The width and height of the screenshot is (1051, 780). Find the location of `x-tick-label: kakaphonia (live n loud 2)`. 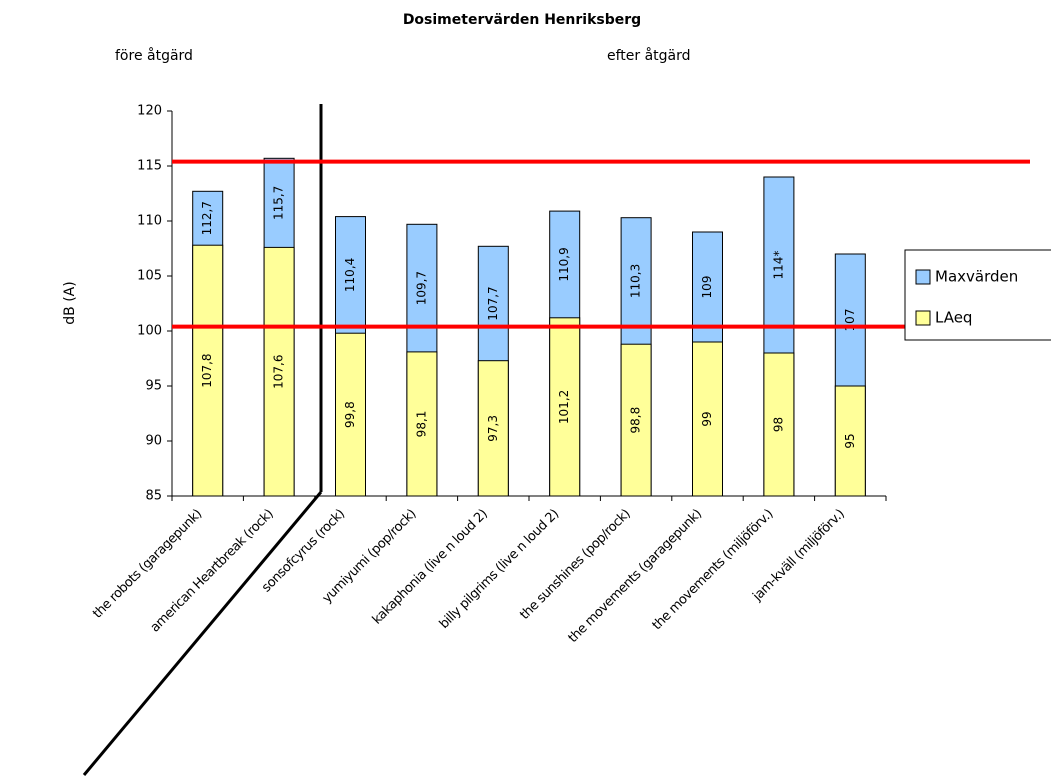

x-tick-label: kakaphonia (live n loud 2) is located at coordinates (430, 567).